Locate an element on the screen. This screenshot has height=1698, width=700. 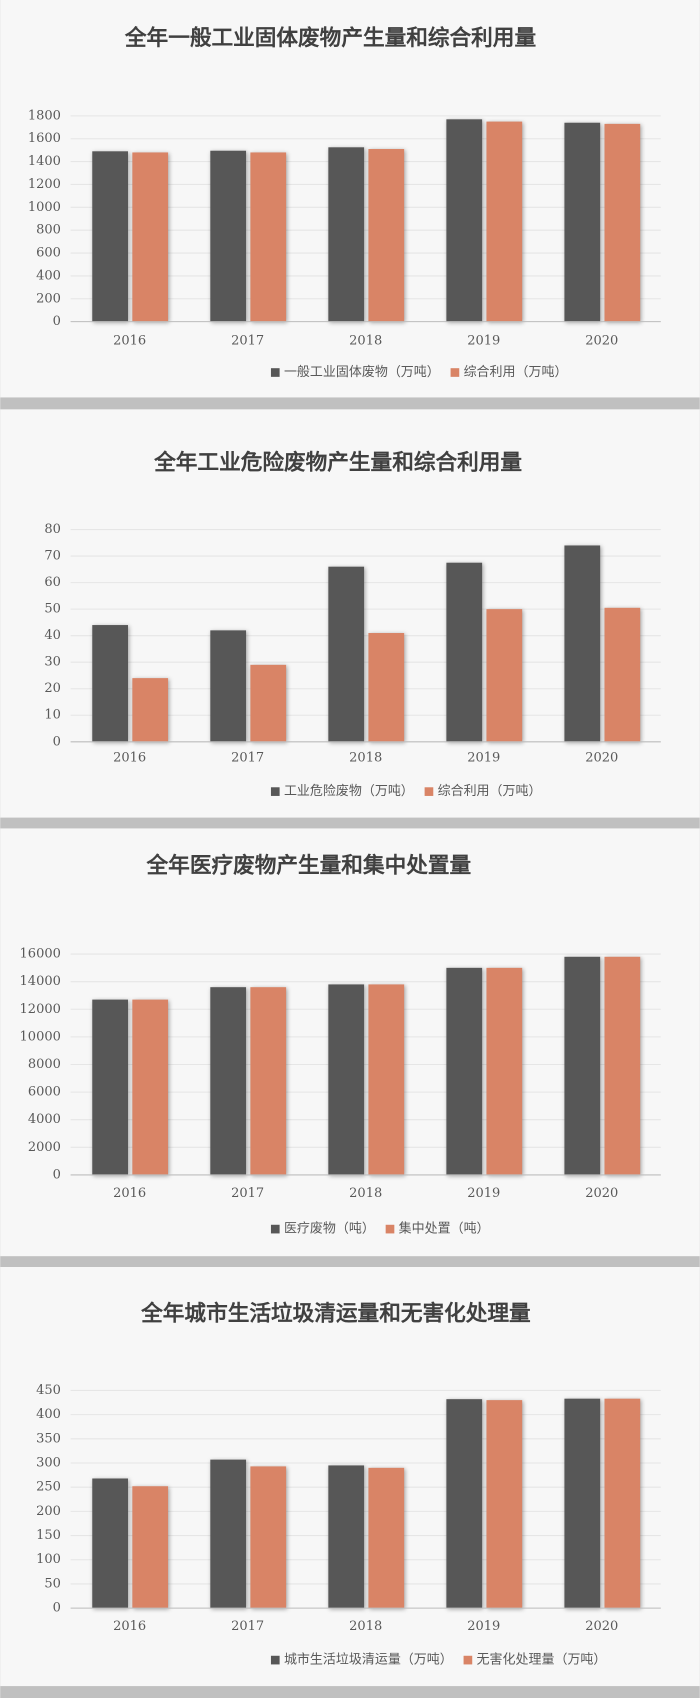
y-tick-label: 200 is located at coordinates (48, 1511).